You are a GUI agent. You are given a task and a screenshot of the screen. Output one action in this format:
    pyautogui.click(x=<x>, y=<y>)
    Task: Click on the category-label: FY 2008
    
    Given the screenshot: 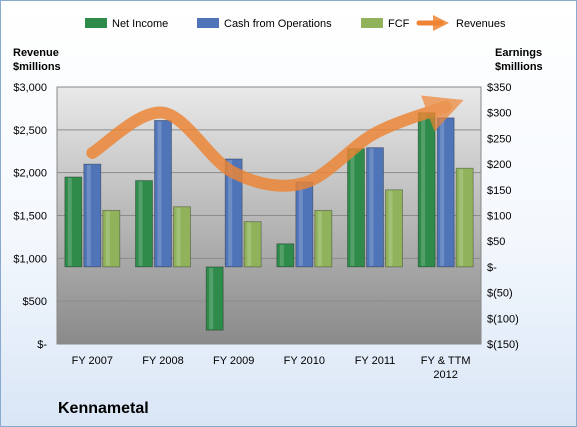 What is the action you would take?
    pyautogui.click(x=162, y=361)
    